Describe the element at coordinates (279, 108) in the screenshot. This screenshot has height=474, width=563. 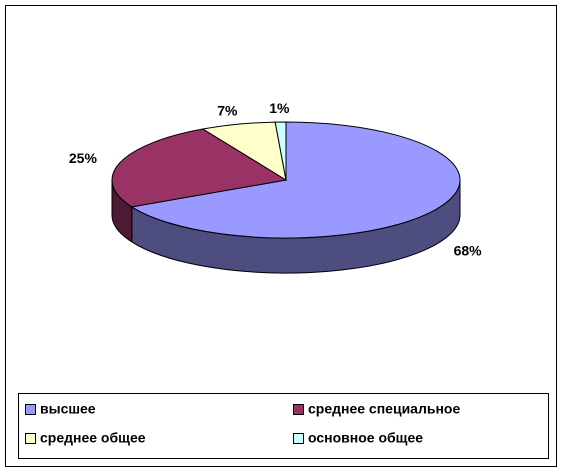
I see `data-label: 1%` at that location.